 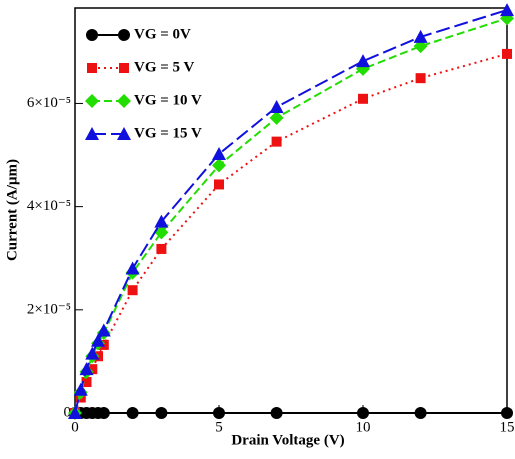 What do you see at coordinates (12, 210) in the screenshot?
I see `y-axis-label: Current (A/µm)` at bounding box center [12, 210].